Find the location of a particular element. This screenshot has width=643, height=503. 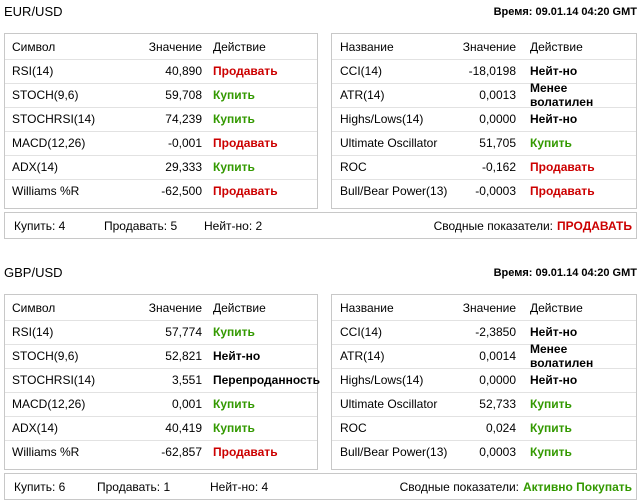

indicator-value: 0,001 is located at coordinates (186, 404).